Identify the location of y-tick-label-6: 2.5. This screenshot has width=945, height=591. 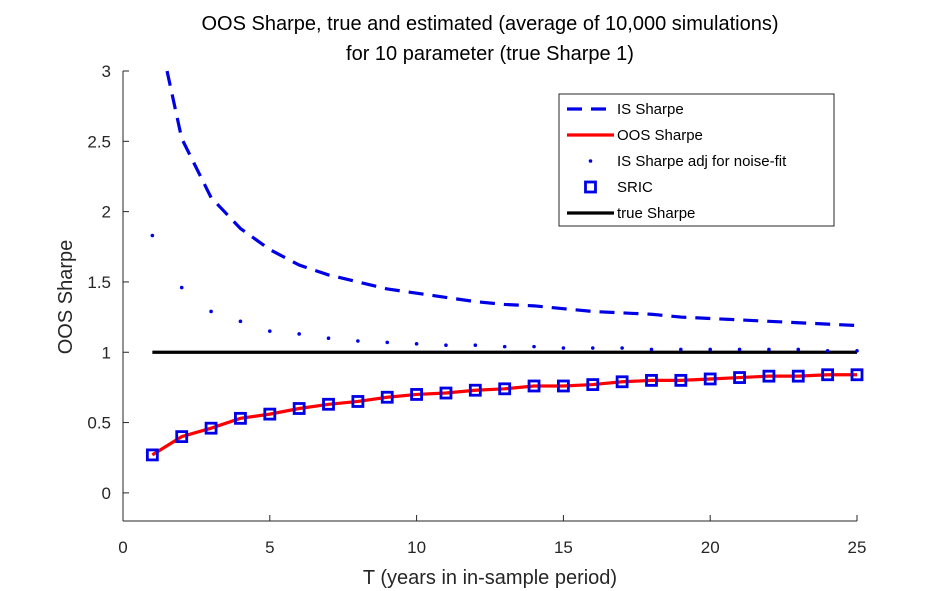
(99, 141).